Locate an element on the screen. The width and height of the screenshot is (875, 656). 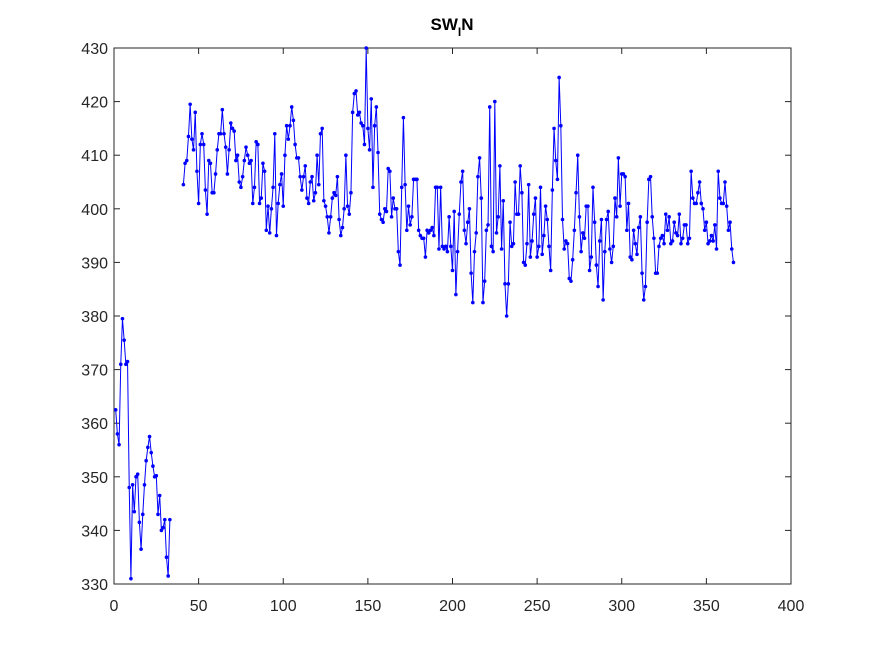
y-tick-label: 410 is located at coordinates (94, 156).